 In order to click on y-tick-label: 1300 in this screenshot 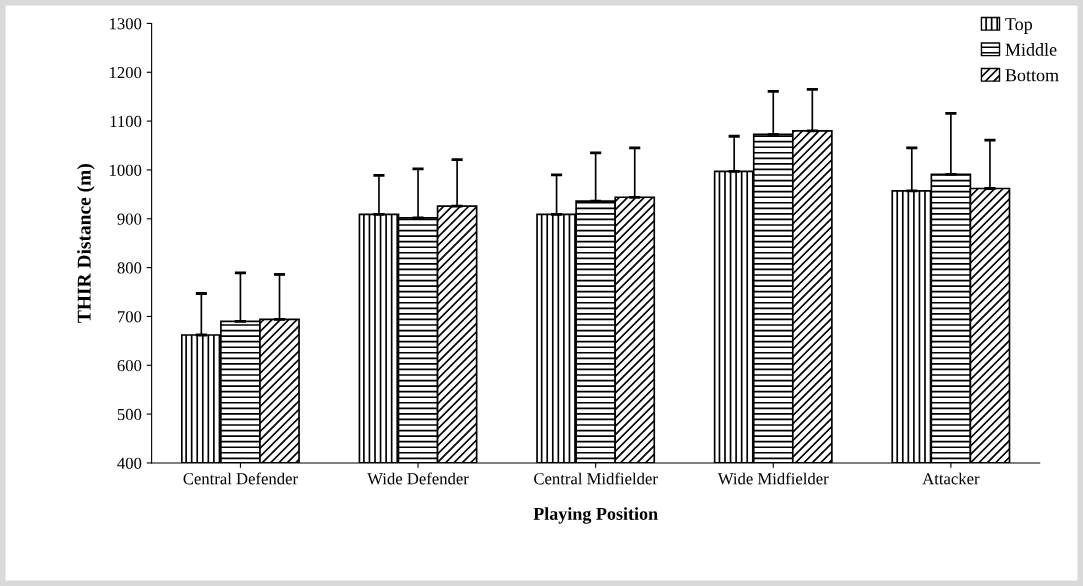, I will do `click(126, 24)`.